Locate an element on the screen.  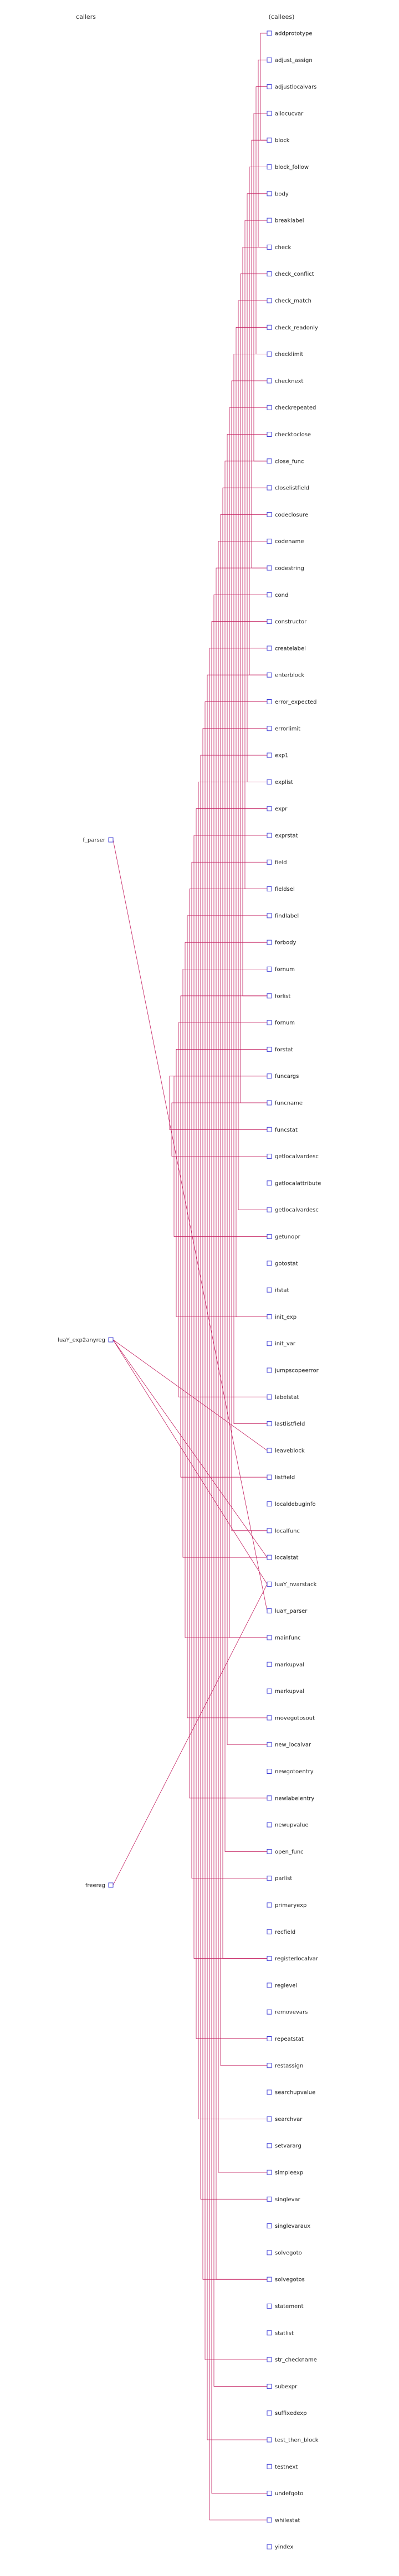
callee-node: newupvalue is located at coordinates (288, 1825).